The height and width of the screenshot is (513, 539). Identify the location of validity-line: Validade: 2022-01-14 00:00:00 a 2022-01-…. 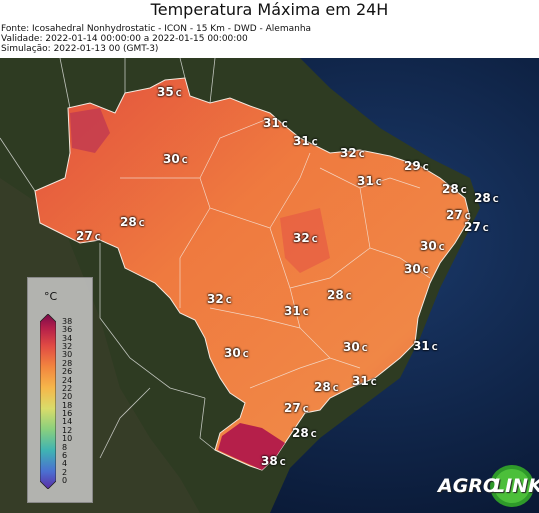
(124, 39).